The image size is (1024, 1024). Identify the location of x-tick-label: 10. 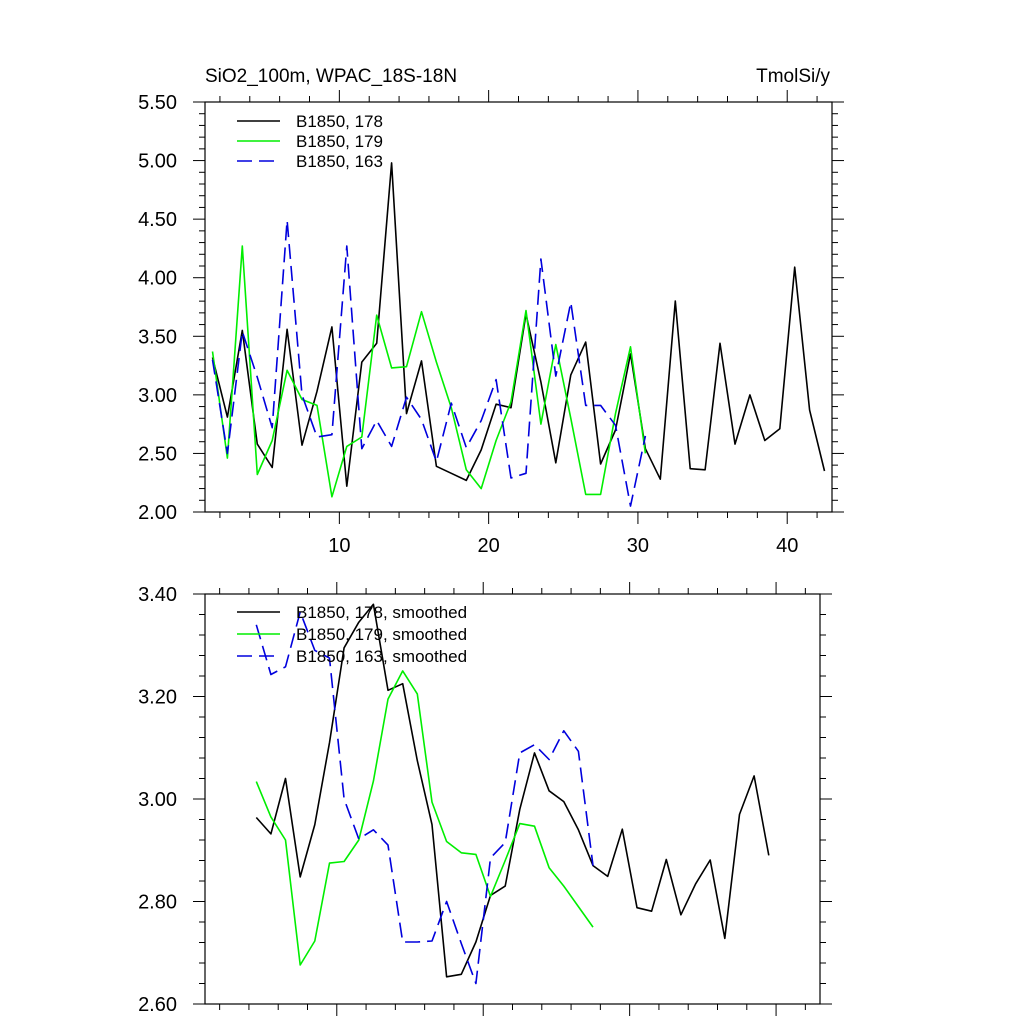
(339, 546).